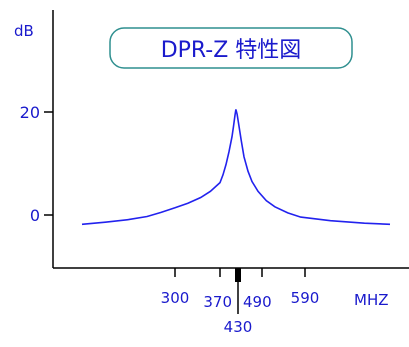  I want to click on x-tick-label-430: 430, so click(238, 327).